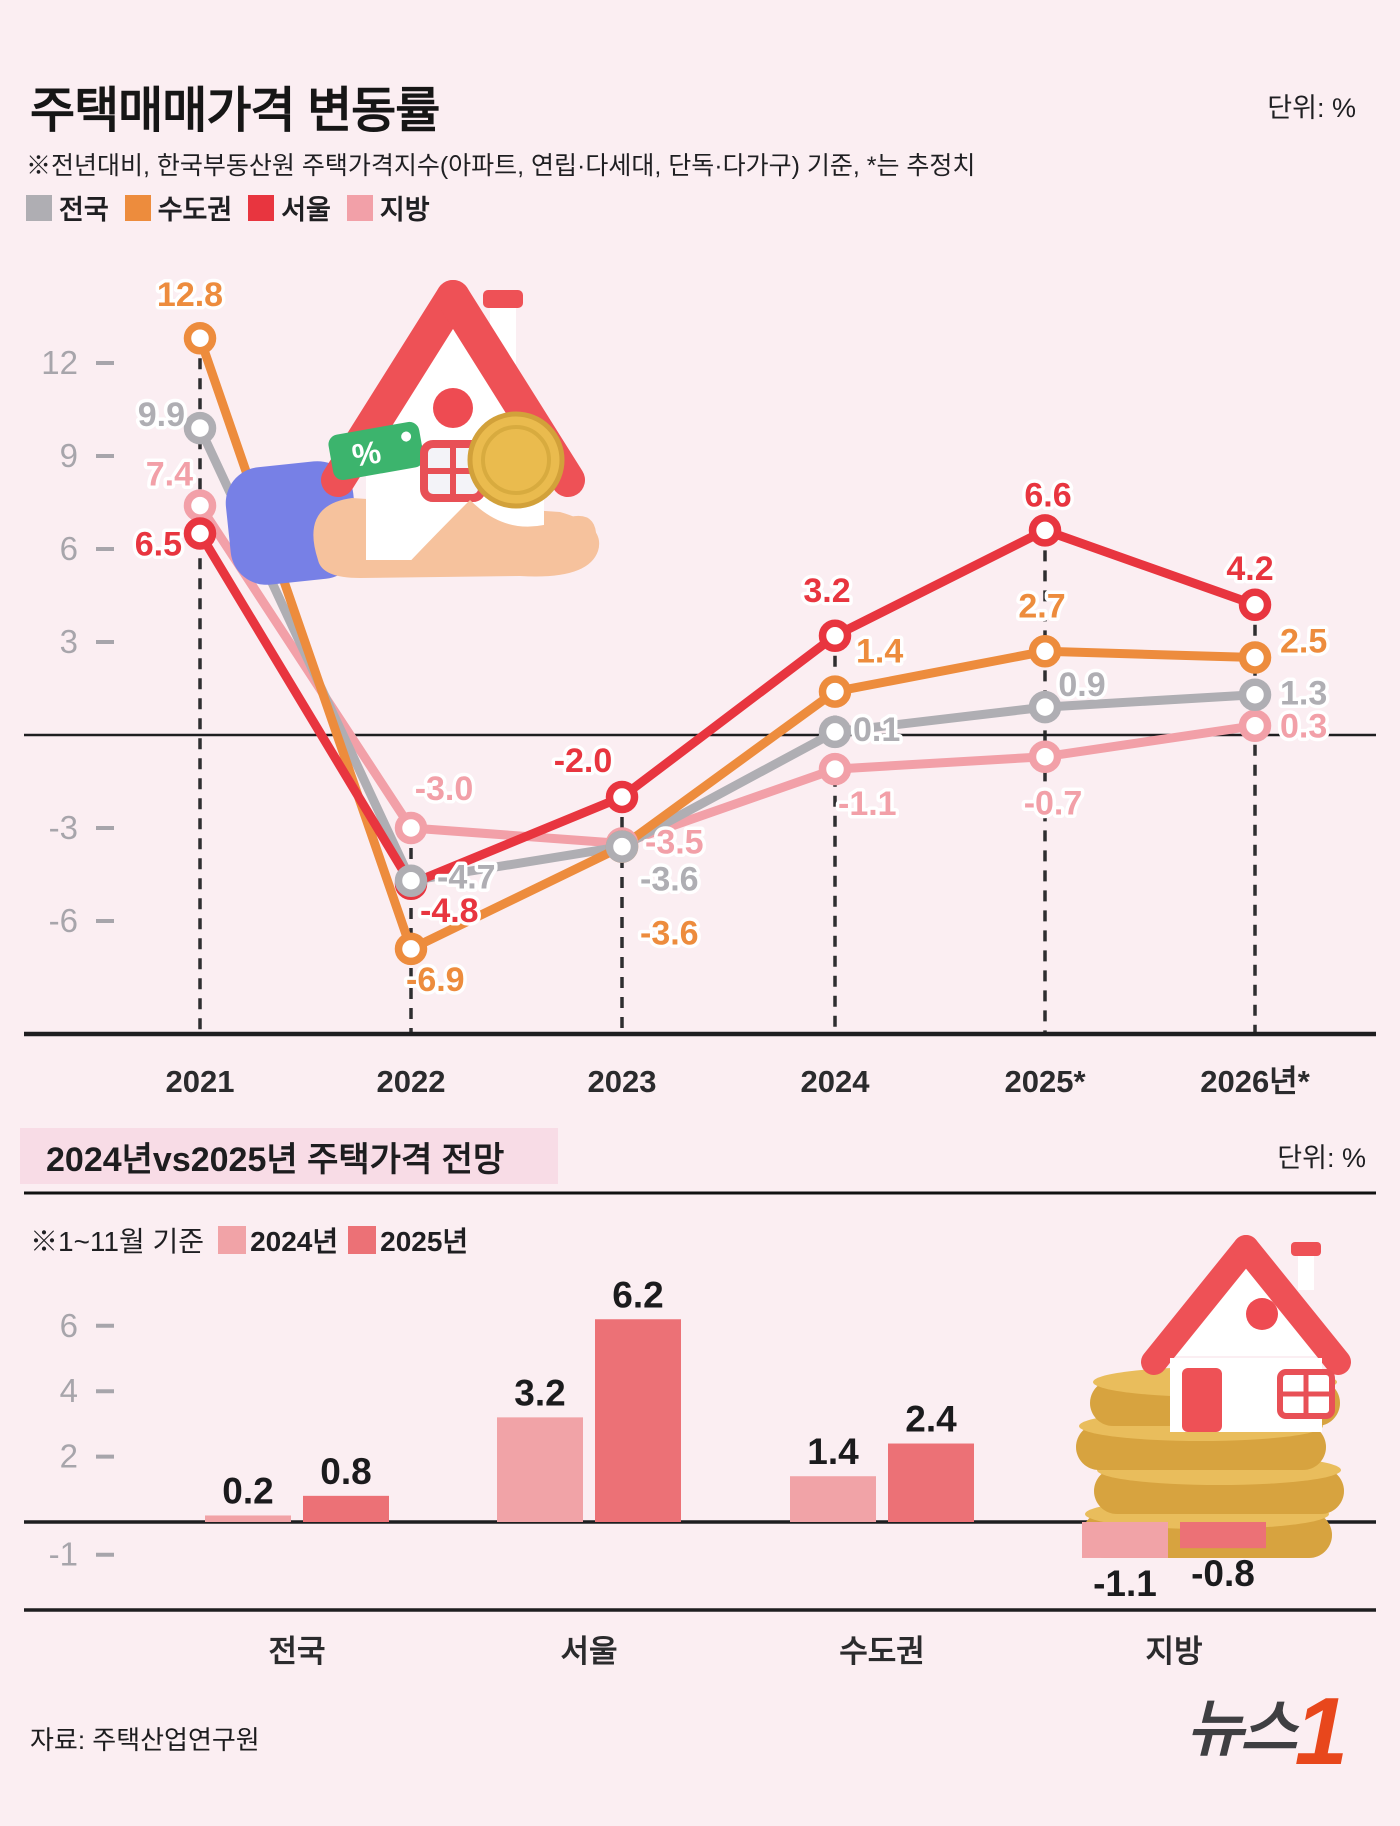 The image size is (1400, 1826). I want to click on bar-지방-2025년, so click(1223, 1535).